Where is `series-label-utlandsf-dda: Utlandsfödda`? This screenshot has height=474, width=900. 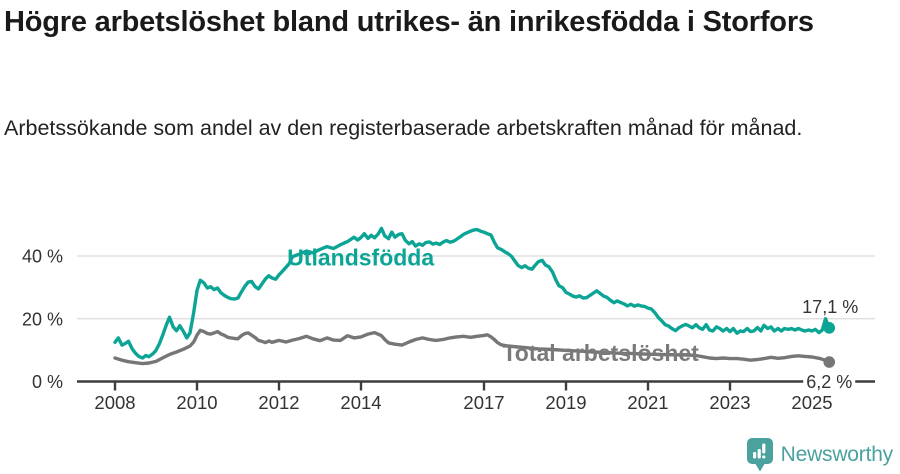 series-label-utlandsf-dda: Utlandsfödda is located at coordinates (360, 257).